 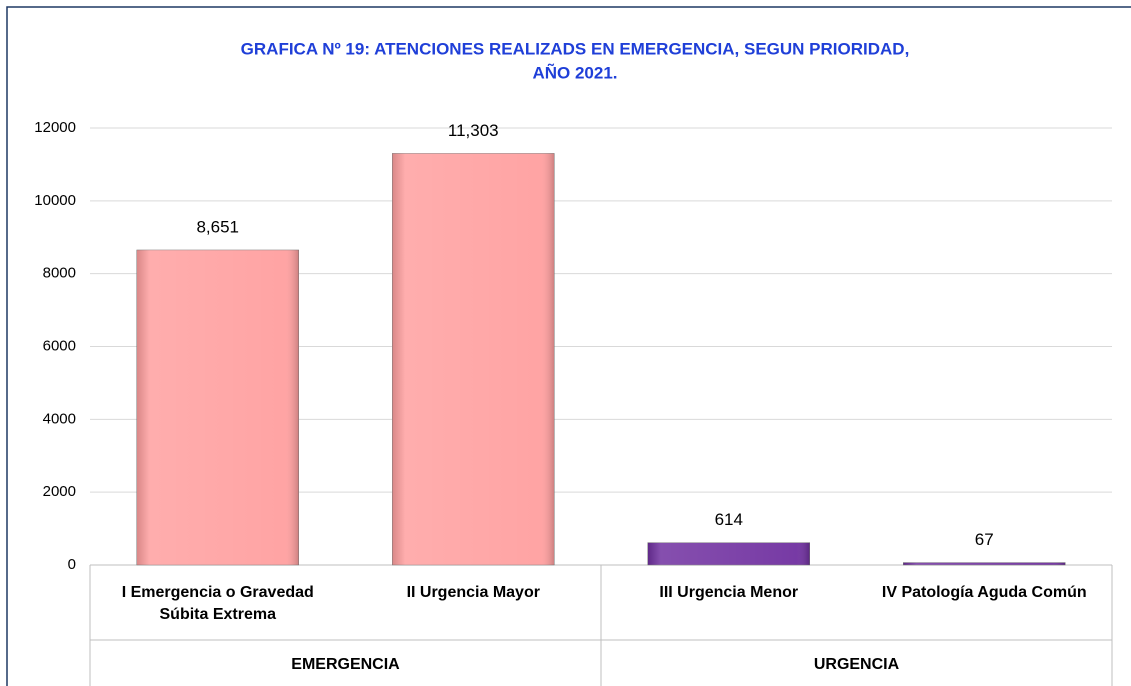 What do you see at coordinates (345, 664) in the screenshot?
I see `group-label: EMERGENCIA` at bounding box center [345, 664].